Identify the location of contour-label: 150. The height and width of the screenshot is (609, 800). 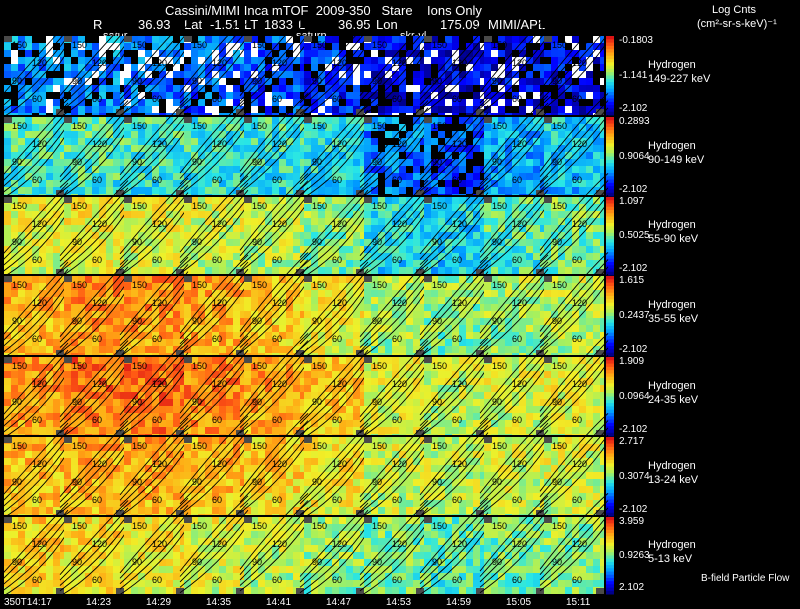
(139, 126).